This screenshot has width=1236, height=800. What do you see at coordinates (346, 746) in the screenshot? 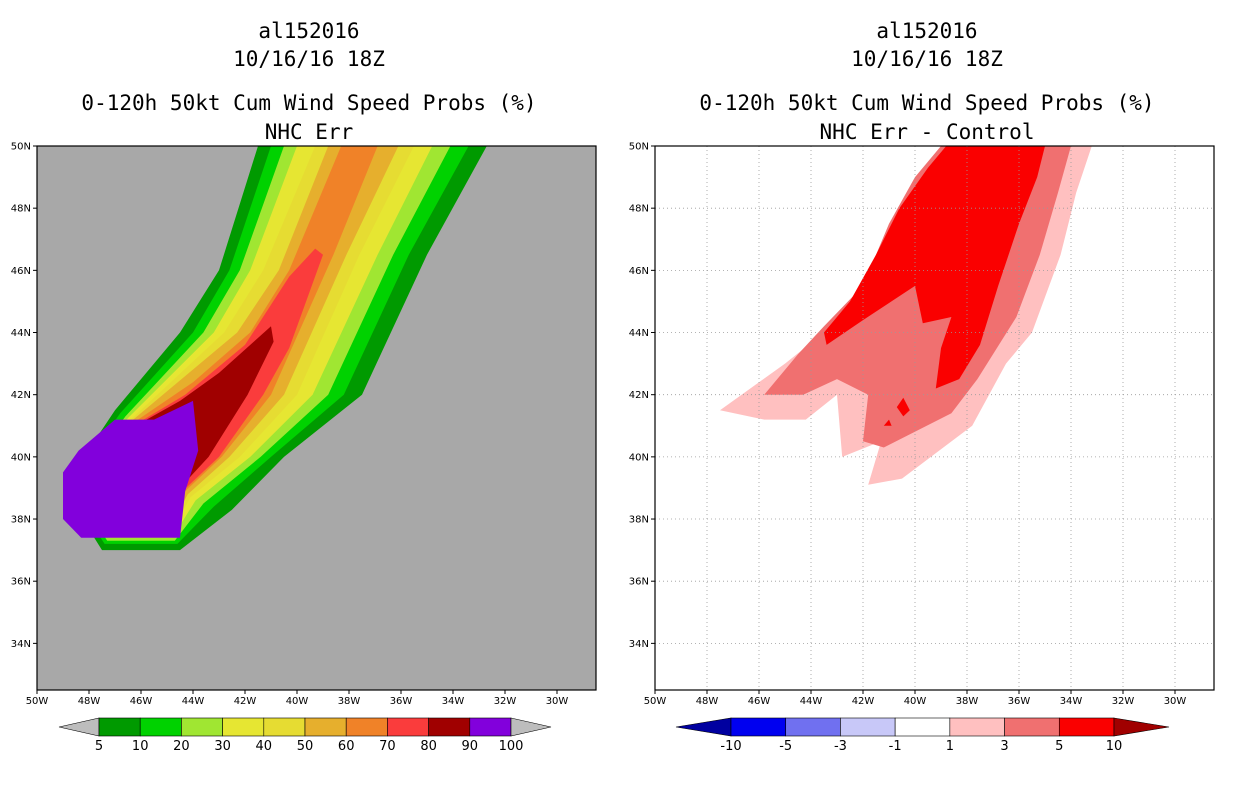
I see `colorbar-label: 60` at bounding box center [346, 746].